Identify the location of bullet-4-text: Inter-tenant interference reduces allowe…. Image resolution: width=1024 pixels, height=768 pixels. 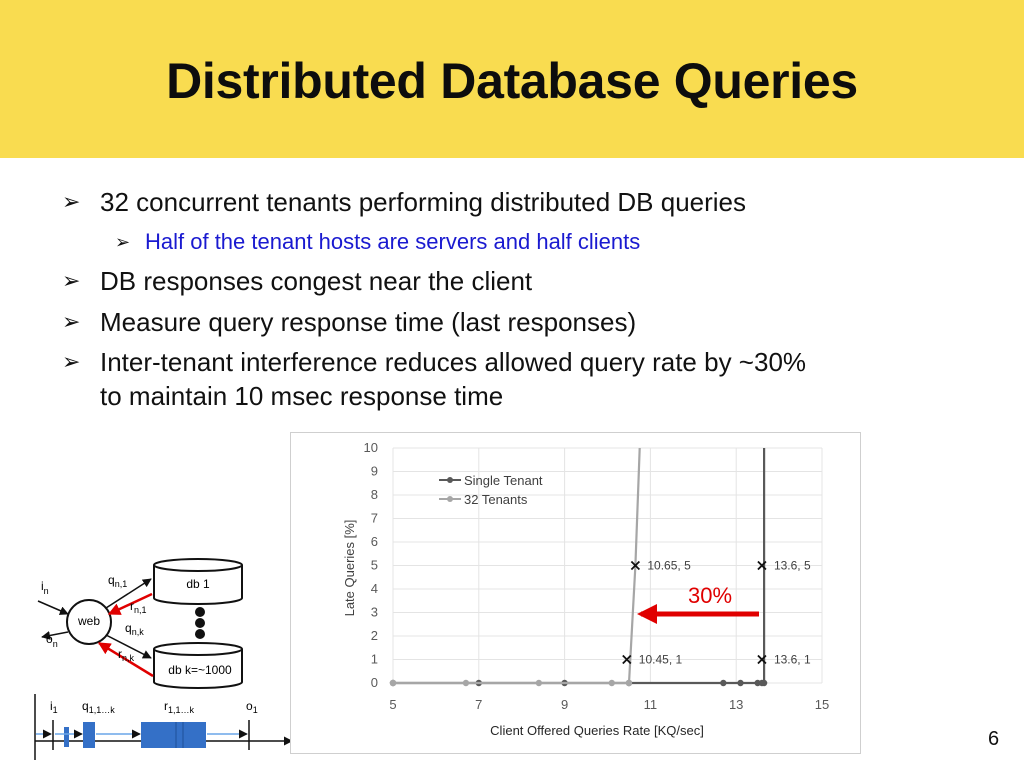
(453, 362).